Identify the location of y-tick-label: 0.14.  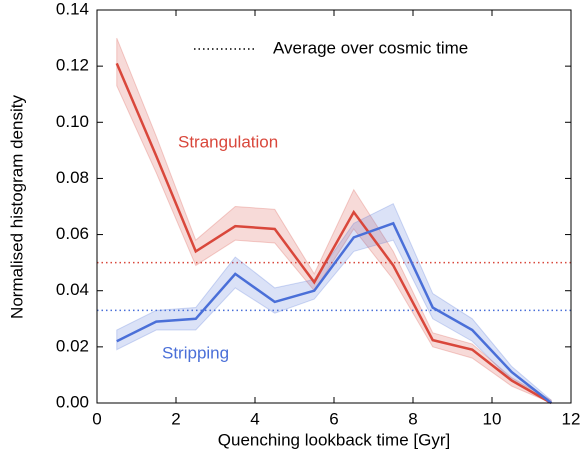
(72, 9).